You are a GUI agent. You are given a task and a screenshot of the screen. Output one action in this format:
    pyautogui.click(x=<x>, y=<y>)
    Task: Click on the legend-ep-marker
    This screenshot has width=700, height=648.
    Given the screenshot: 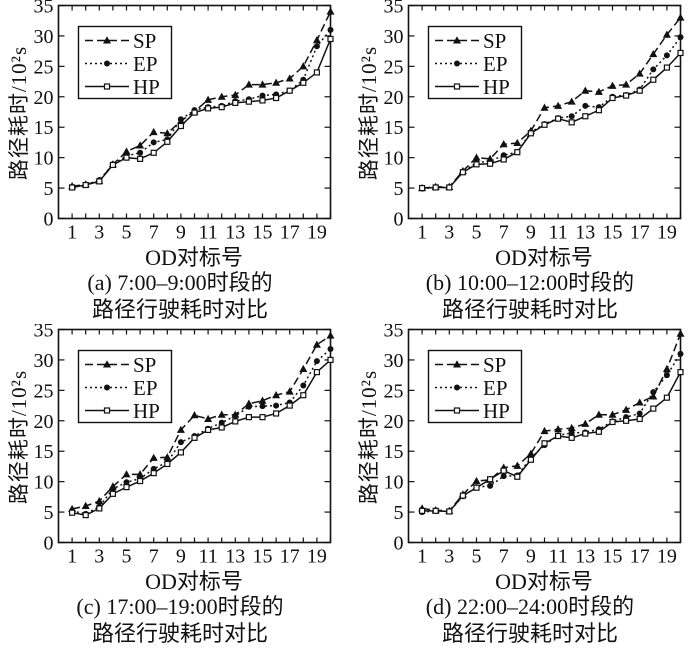 What is the action you would take?
    pyautogui.click(x=107, y=387)
    